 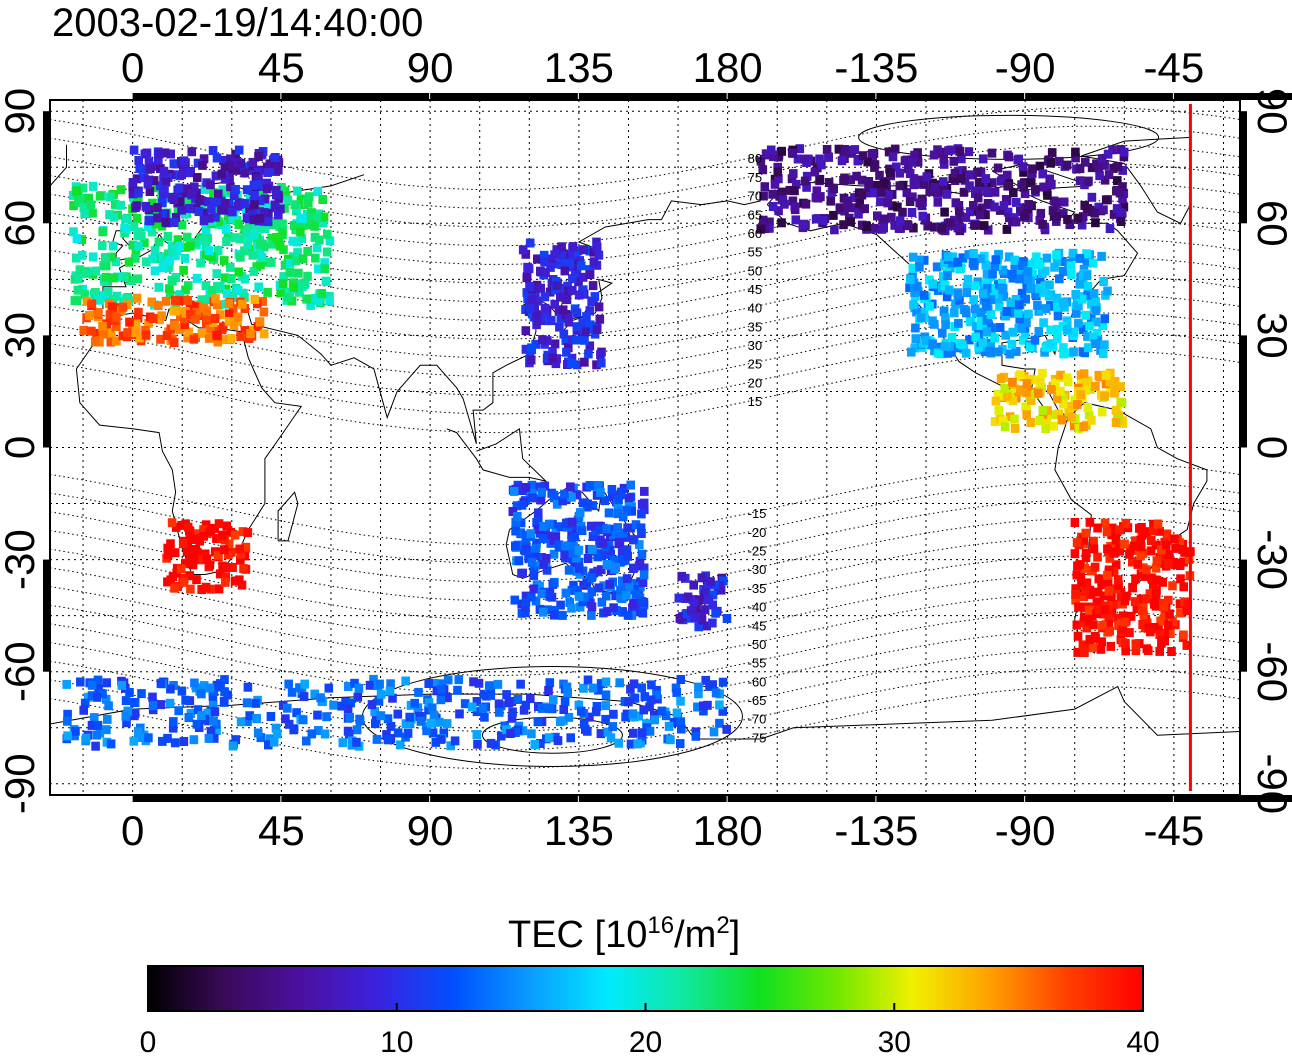 What do you see at coordinates (757, 681) in the screenshot?
I see `contour-label: -60` at bounding box center [757, 681].